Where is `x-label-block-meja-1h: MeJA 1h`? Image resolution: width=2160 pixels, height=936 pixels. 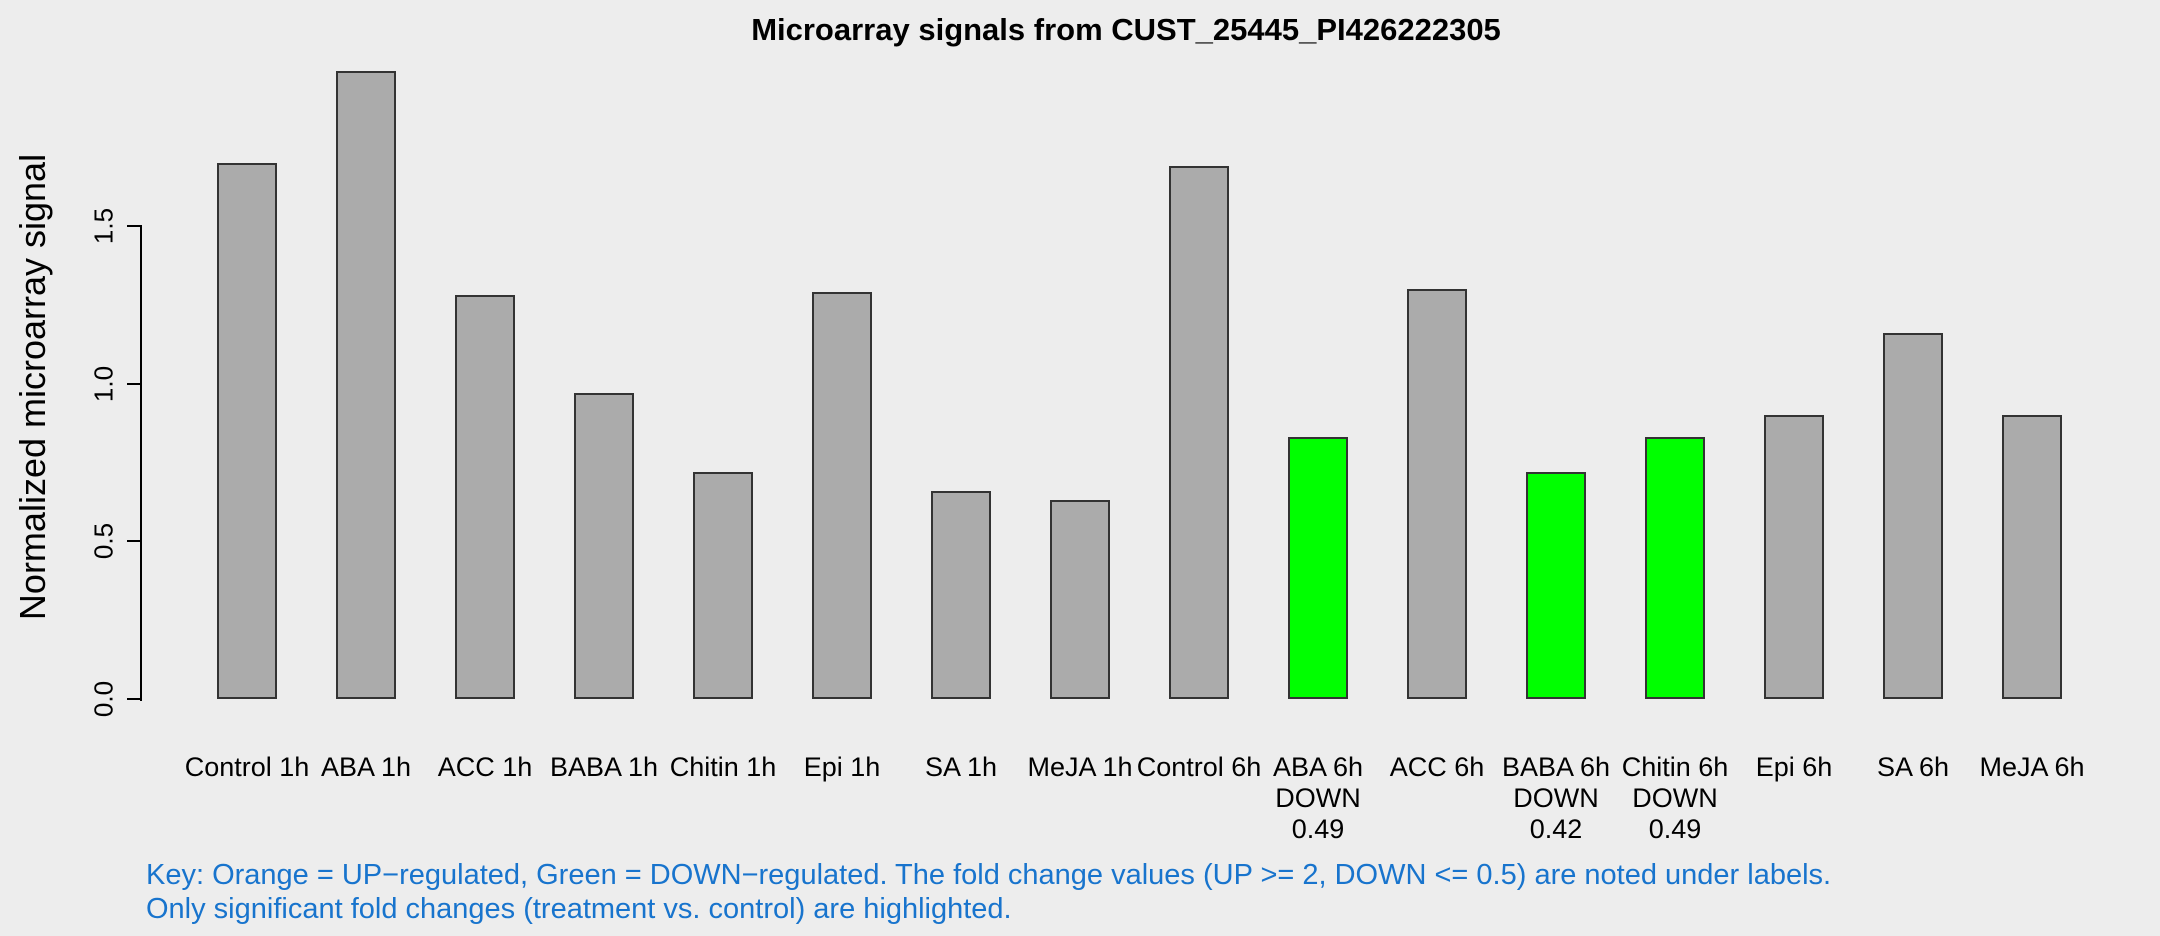 x-label-block-meja-1h: MeJA 1h is located at coordinates (1080, 767).